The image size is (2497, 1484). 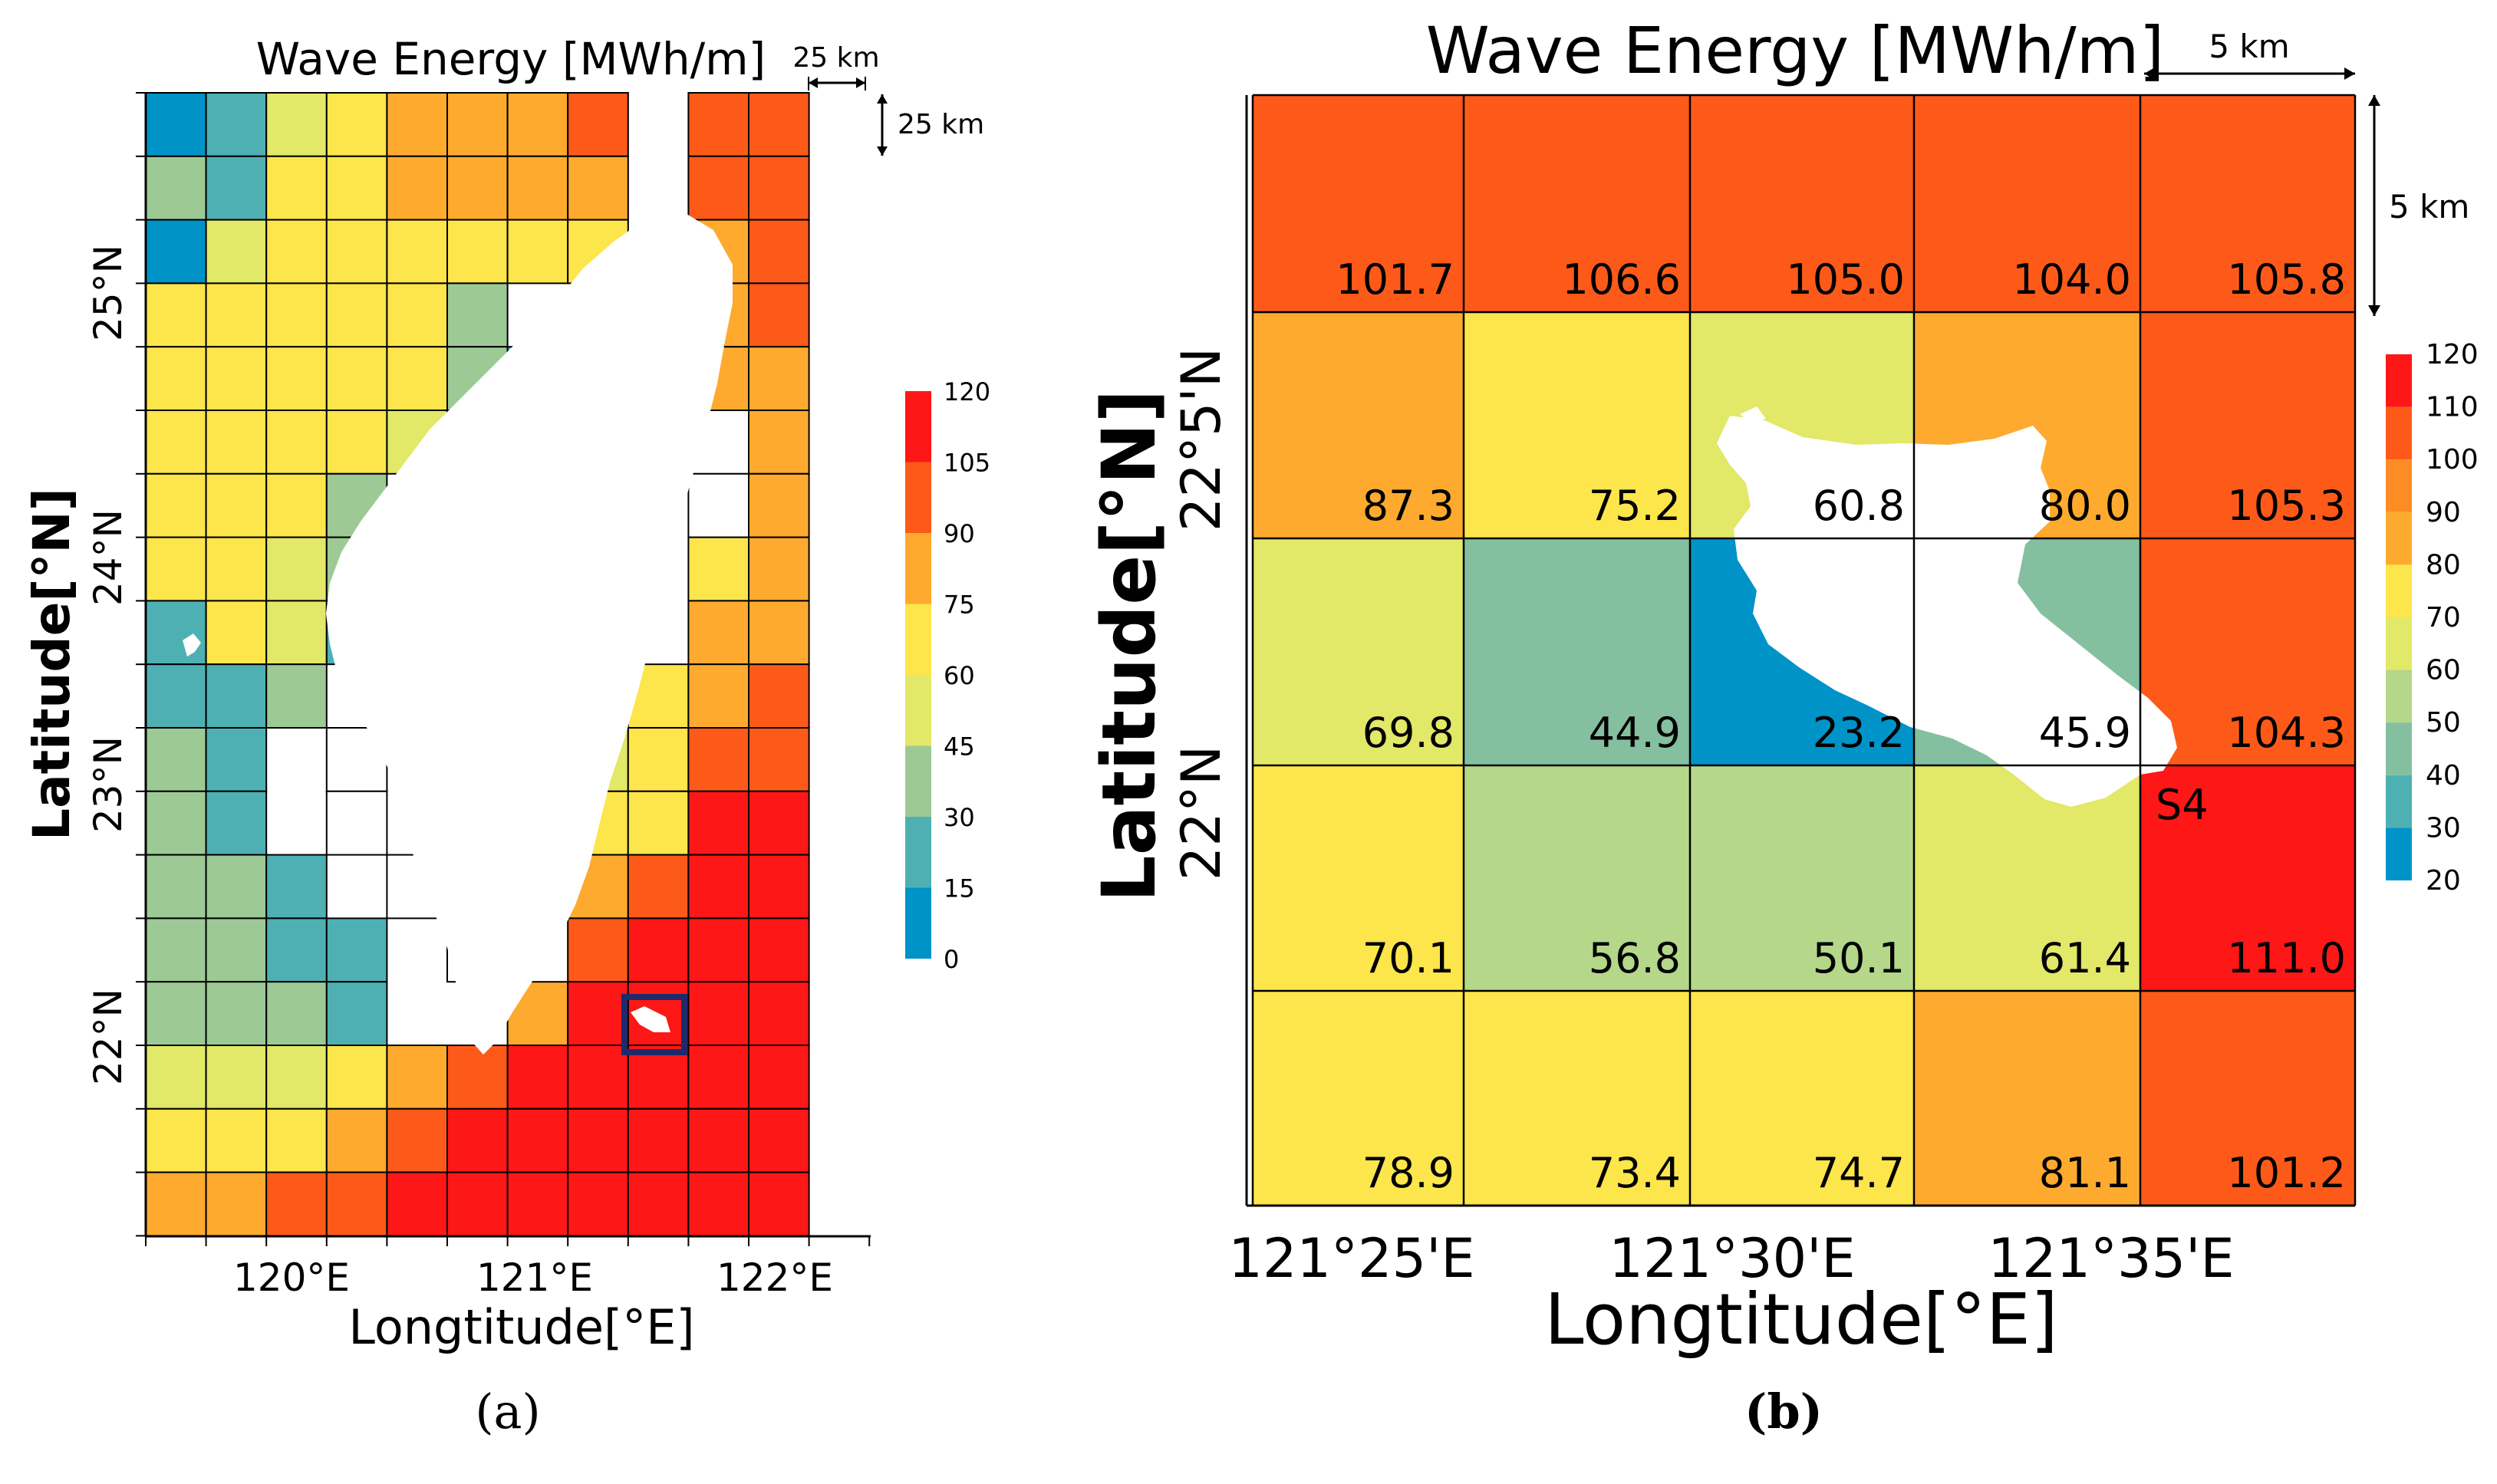 What do you see at coordinates (1408, 1173) in the screenshot?
I see `panel-b-value-label: 78.9` at bounding box center [1408, 1173].